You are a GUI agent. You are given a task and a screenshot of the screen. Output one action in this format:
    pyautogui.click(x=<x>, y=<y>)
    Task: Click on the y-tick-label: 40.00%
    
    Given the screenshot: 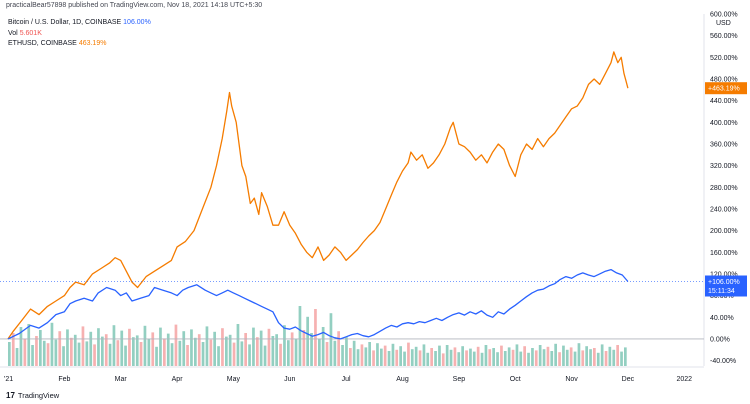 What is the action you would take?
    pyautogui.click(x=722, y=318)
    